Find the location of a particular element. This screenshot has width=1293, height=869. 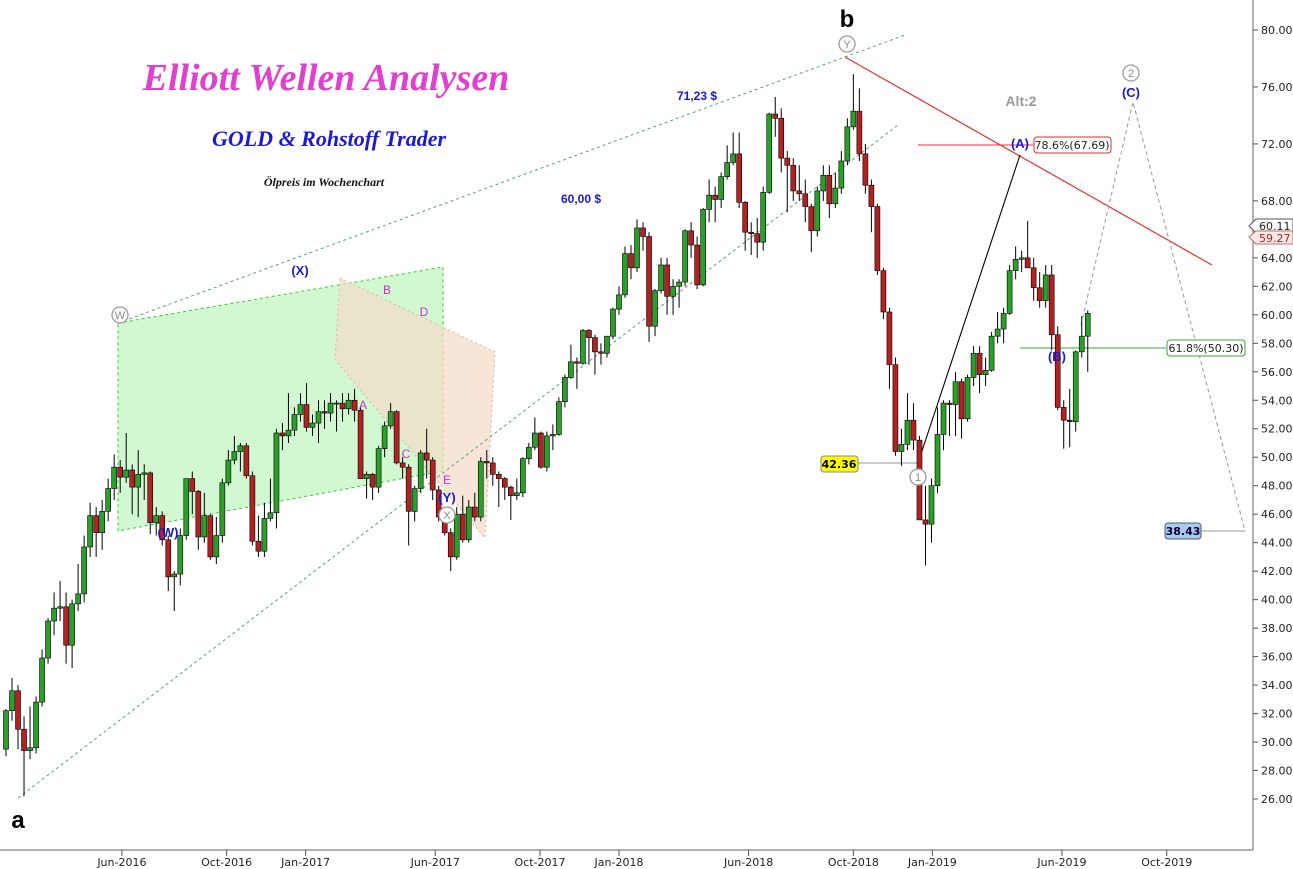

alt-count-label: Alt:2 is located at coordinates (1020, 101).